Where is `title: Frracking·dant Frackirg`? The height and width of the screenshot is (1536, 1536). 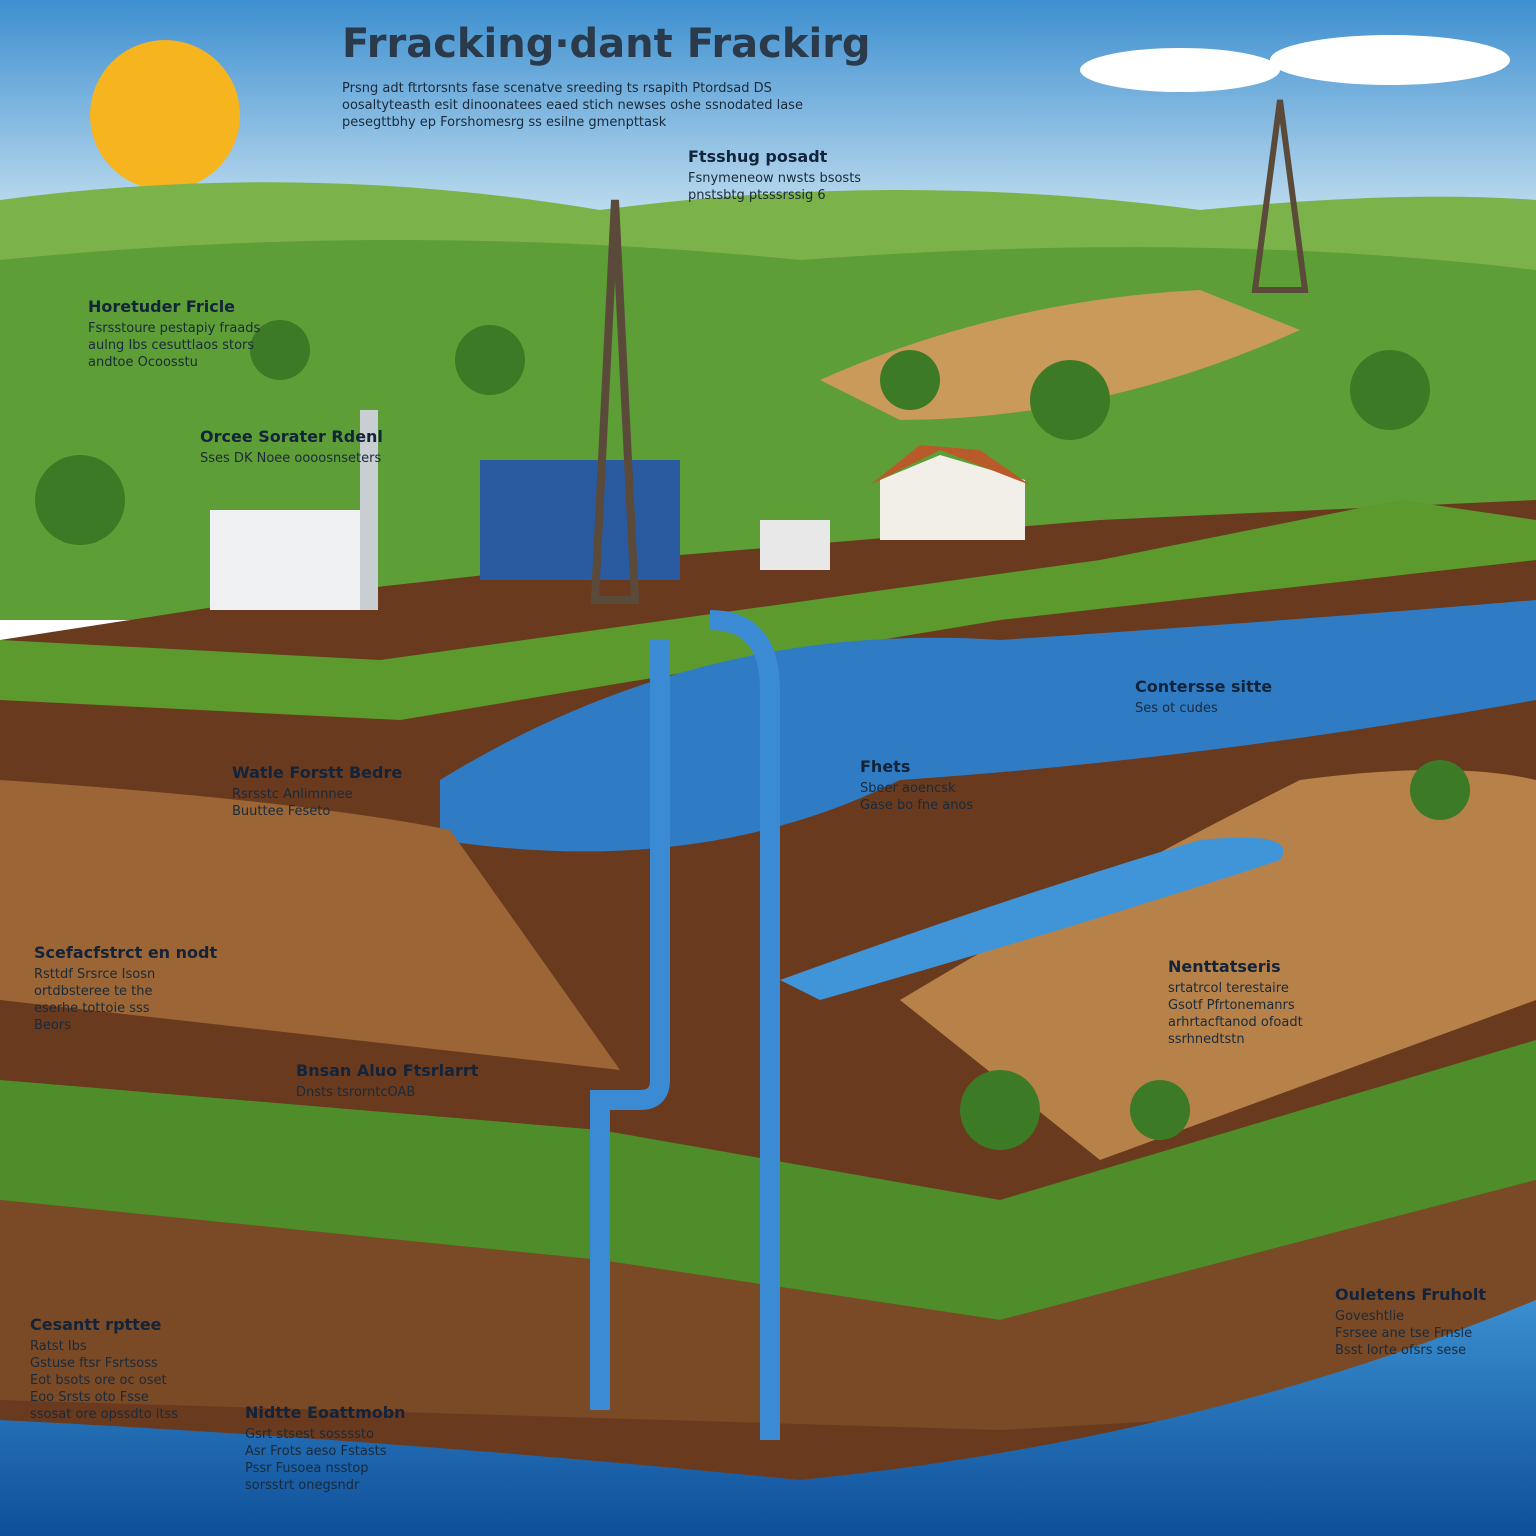
title: Frracking·dant Frackirg is located at coordinates (606, 44).